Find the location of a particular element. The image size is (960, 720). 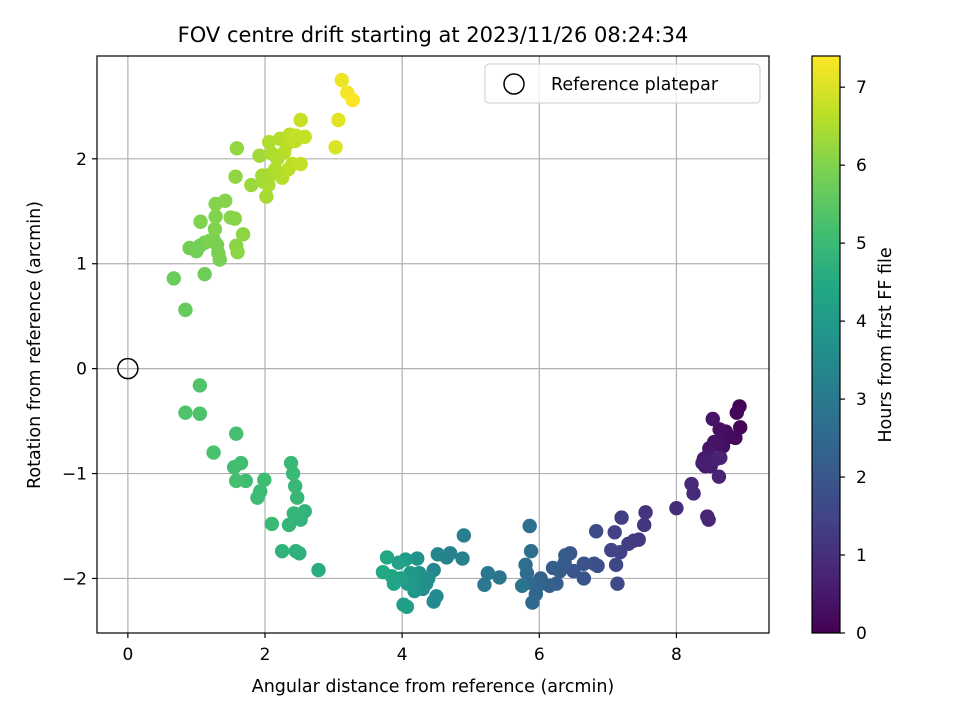

legend-box is located at coordinates (622, 83).